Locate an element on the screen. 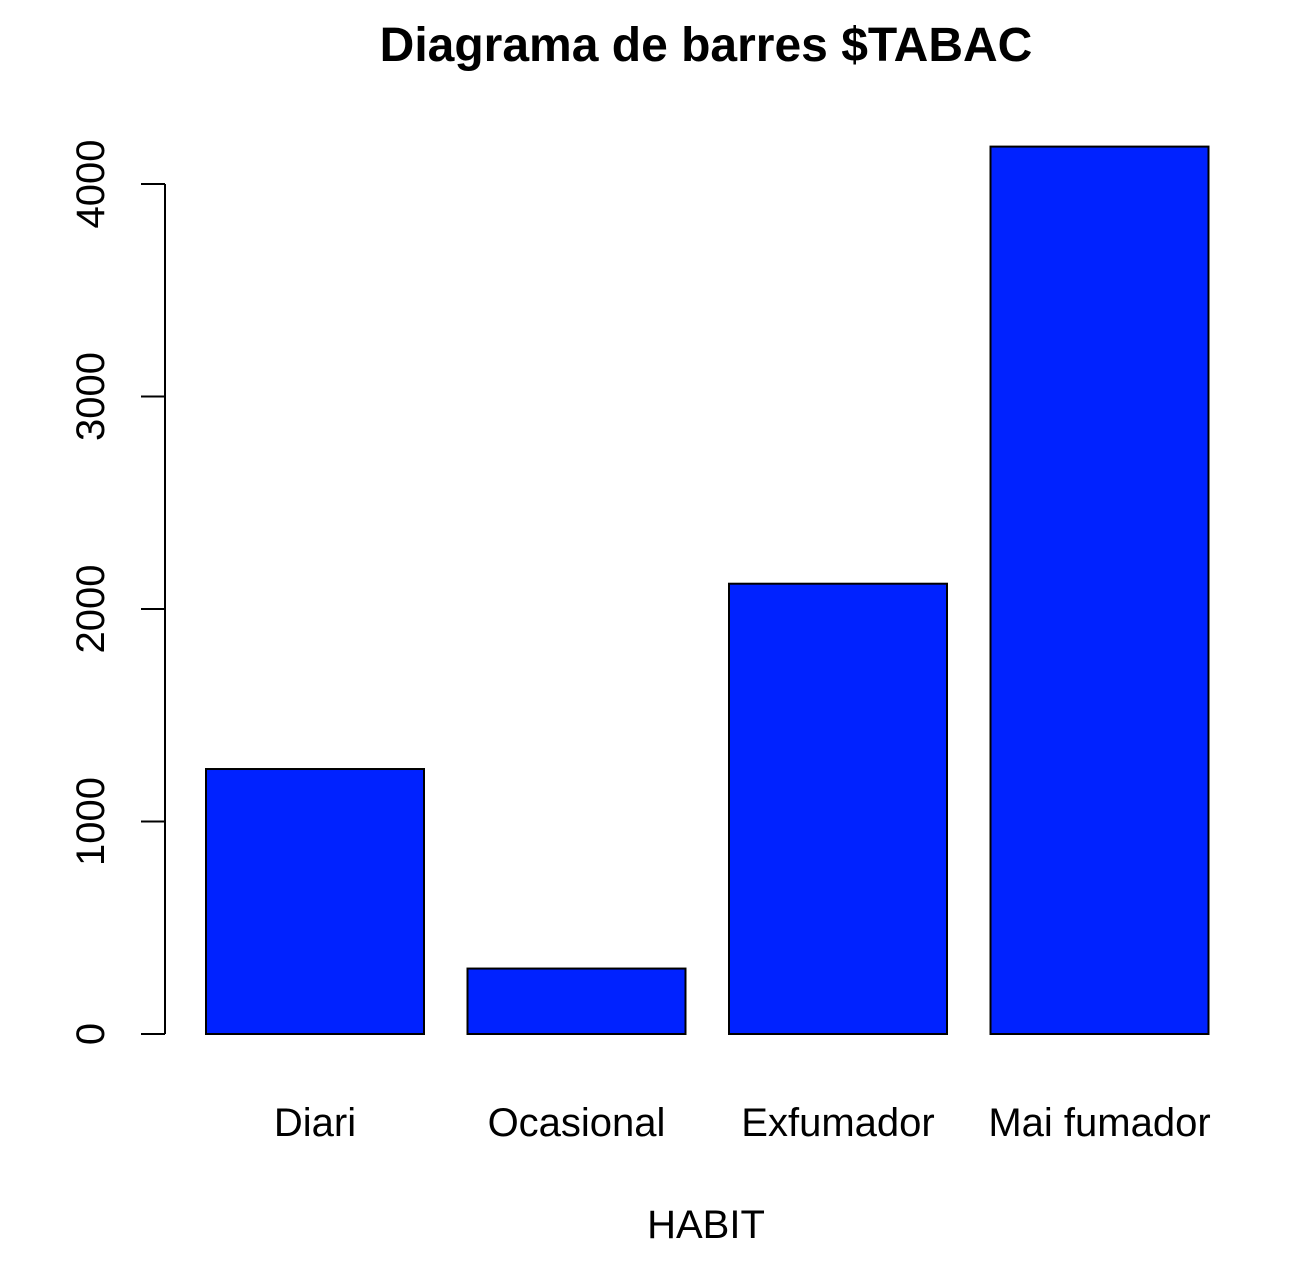 The height and width of the screenshot is (1264, 1306). y-tick-label: 1000 is located at coordinates (91, 821).